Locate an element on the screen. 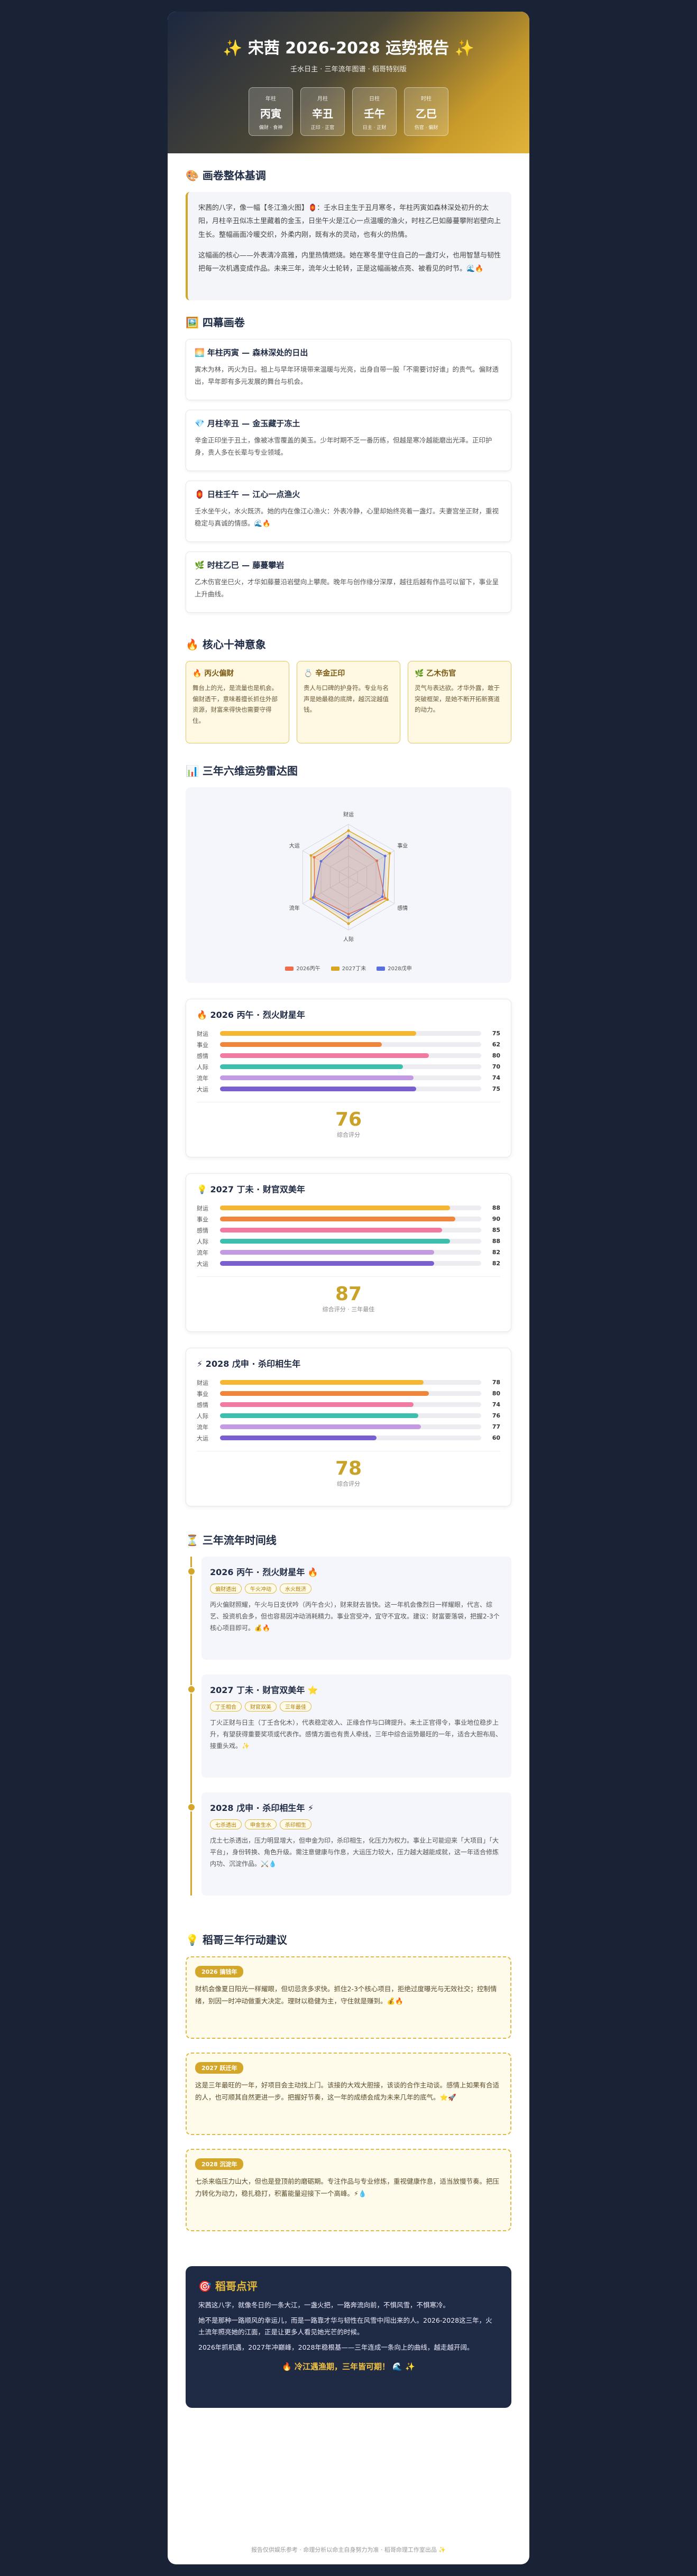  legend-item: 2027丁未 is located at coordinates (348, 968).